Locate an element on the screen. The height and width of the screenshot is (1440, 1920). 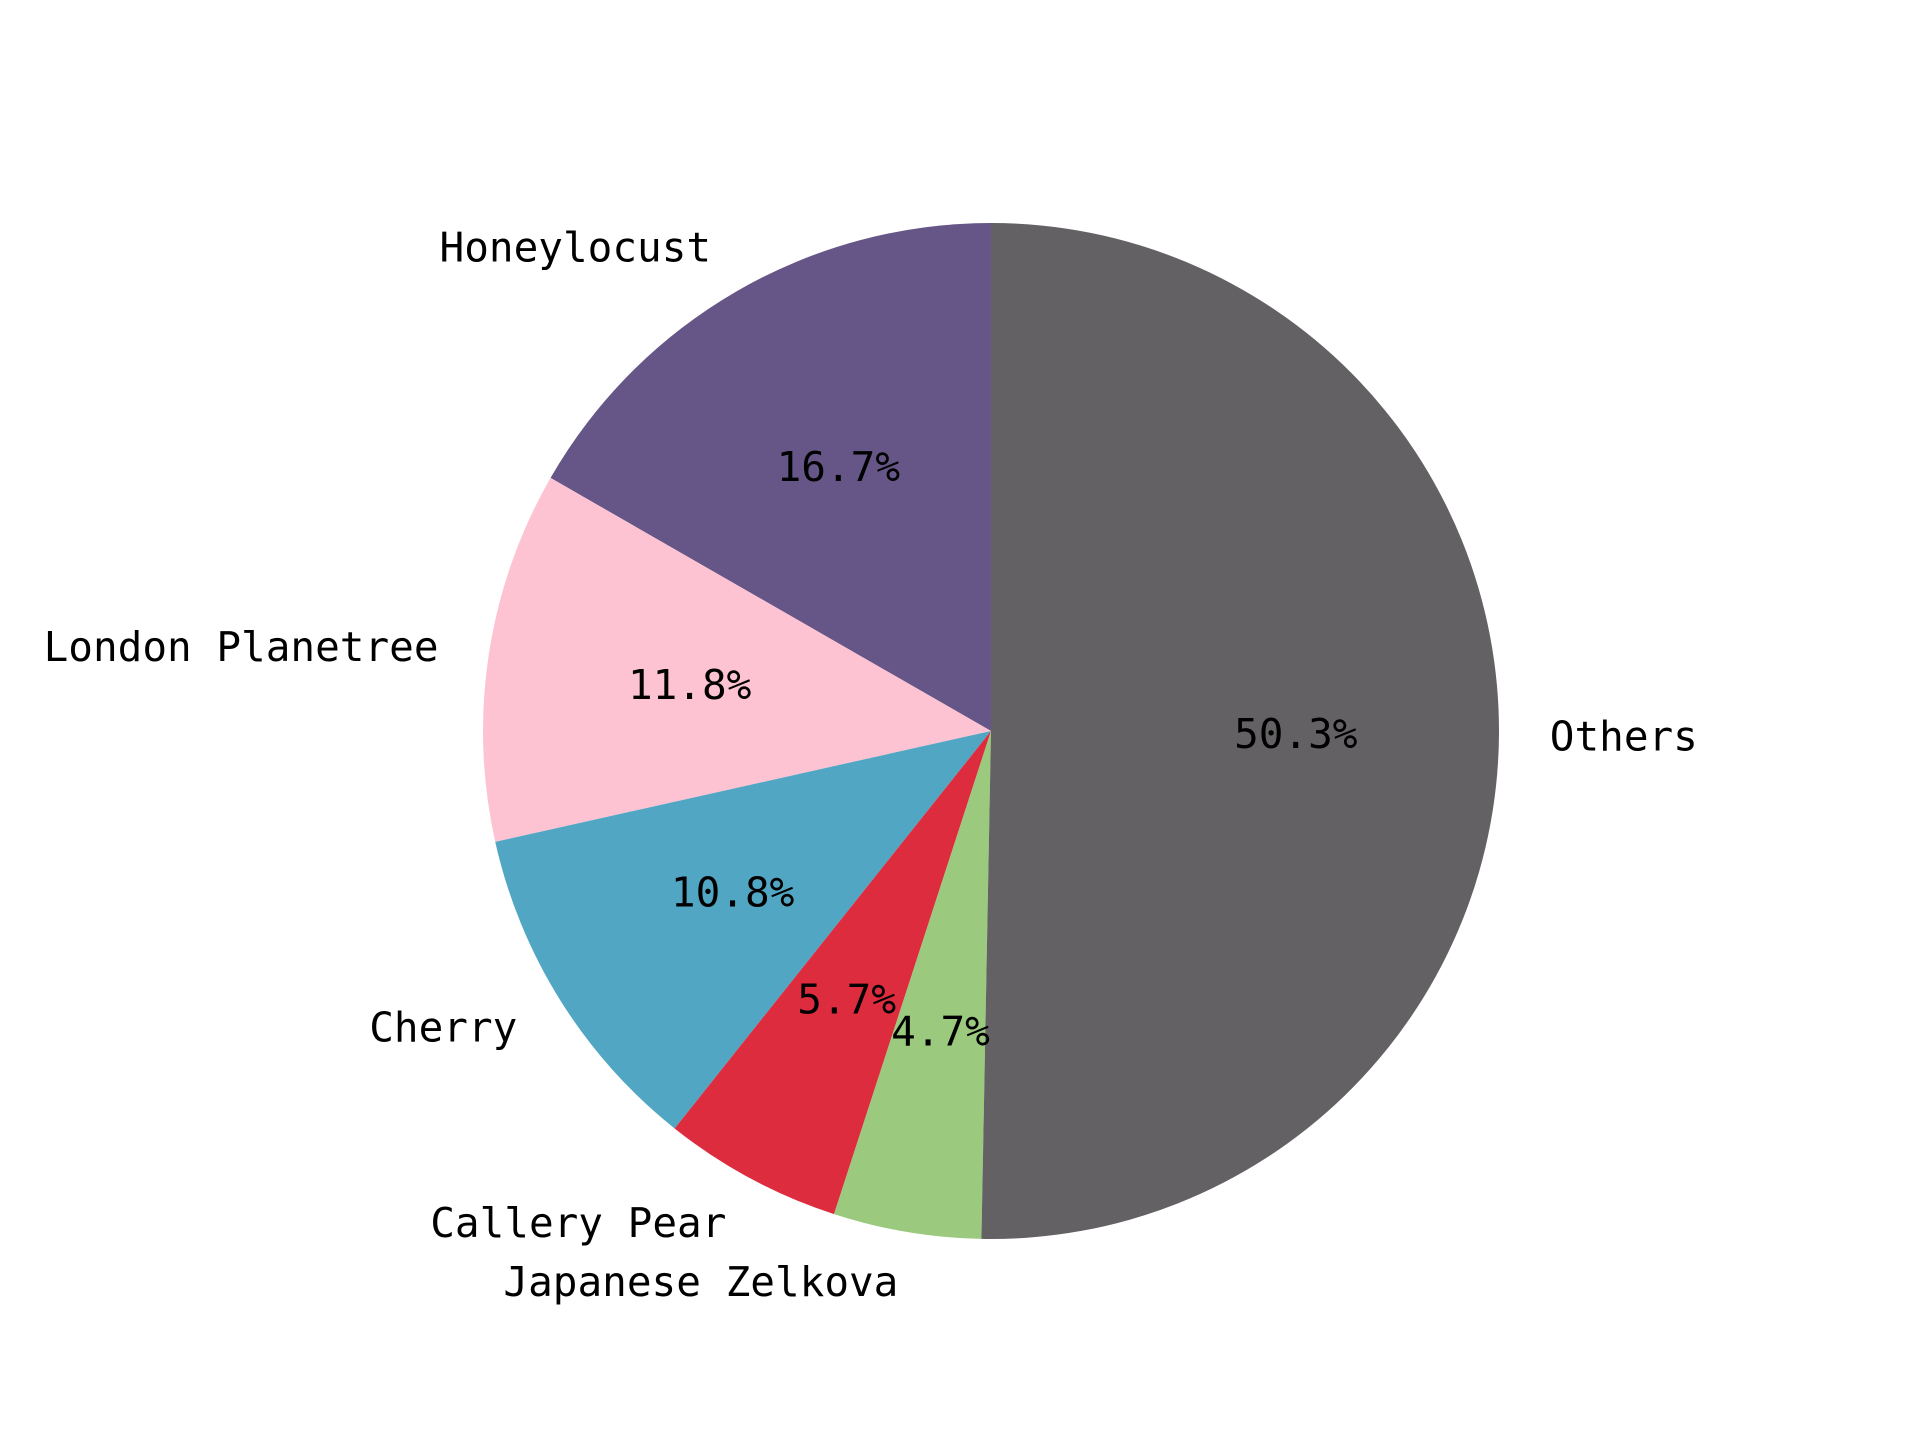
pie-slice-japanese-zelkova is located at coordinates (912, 985).